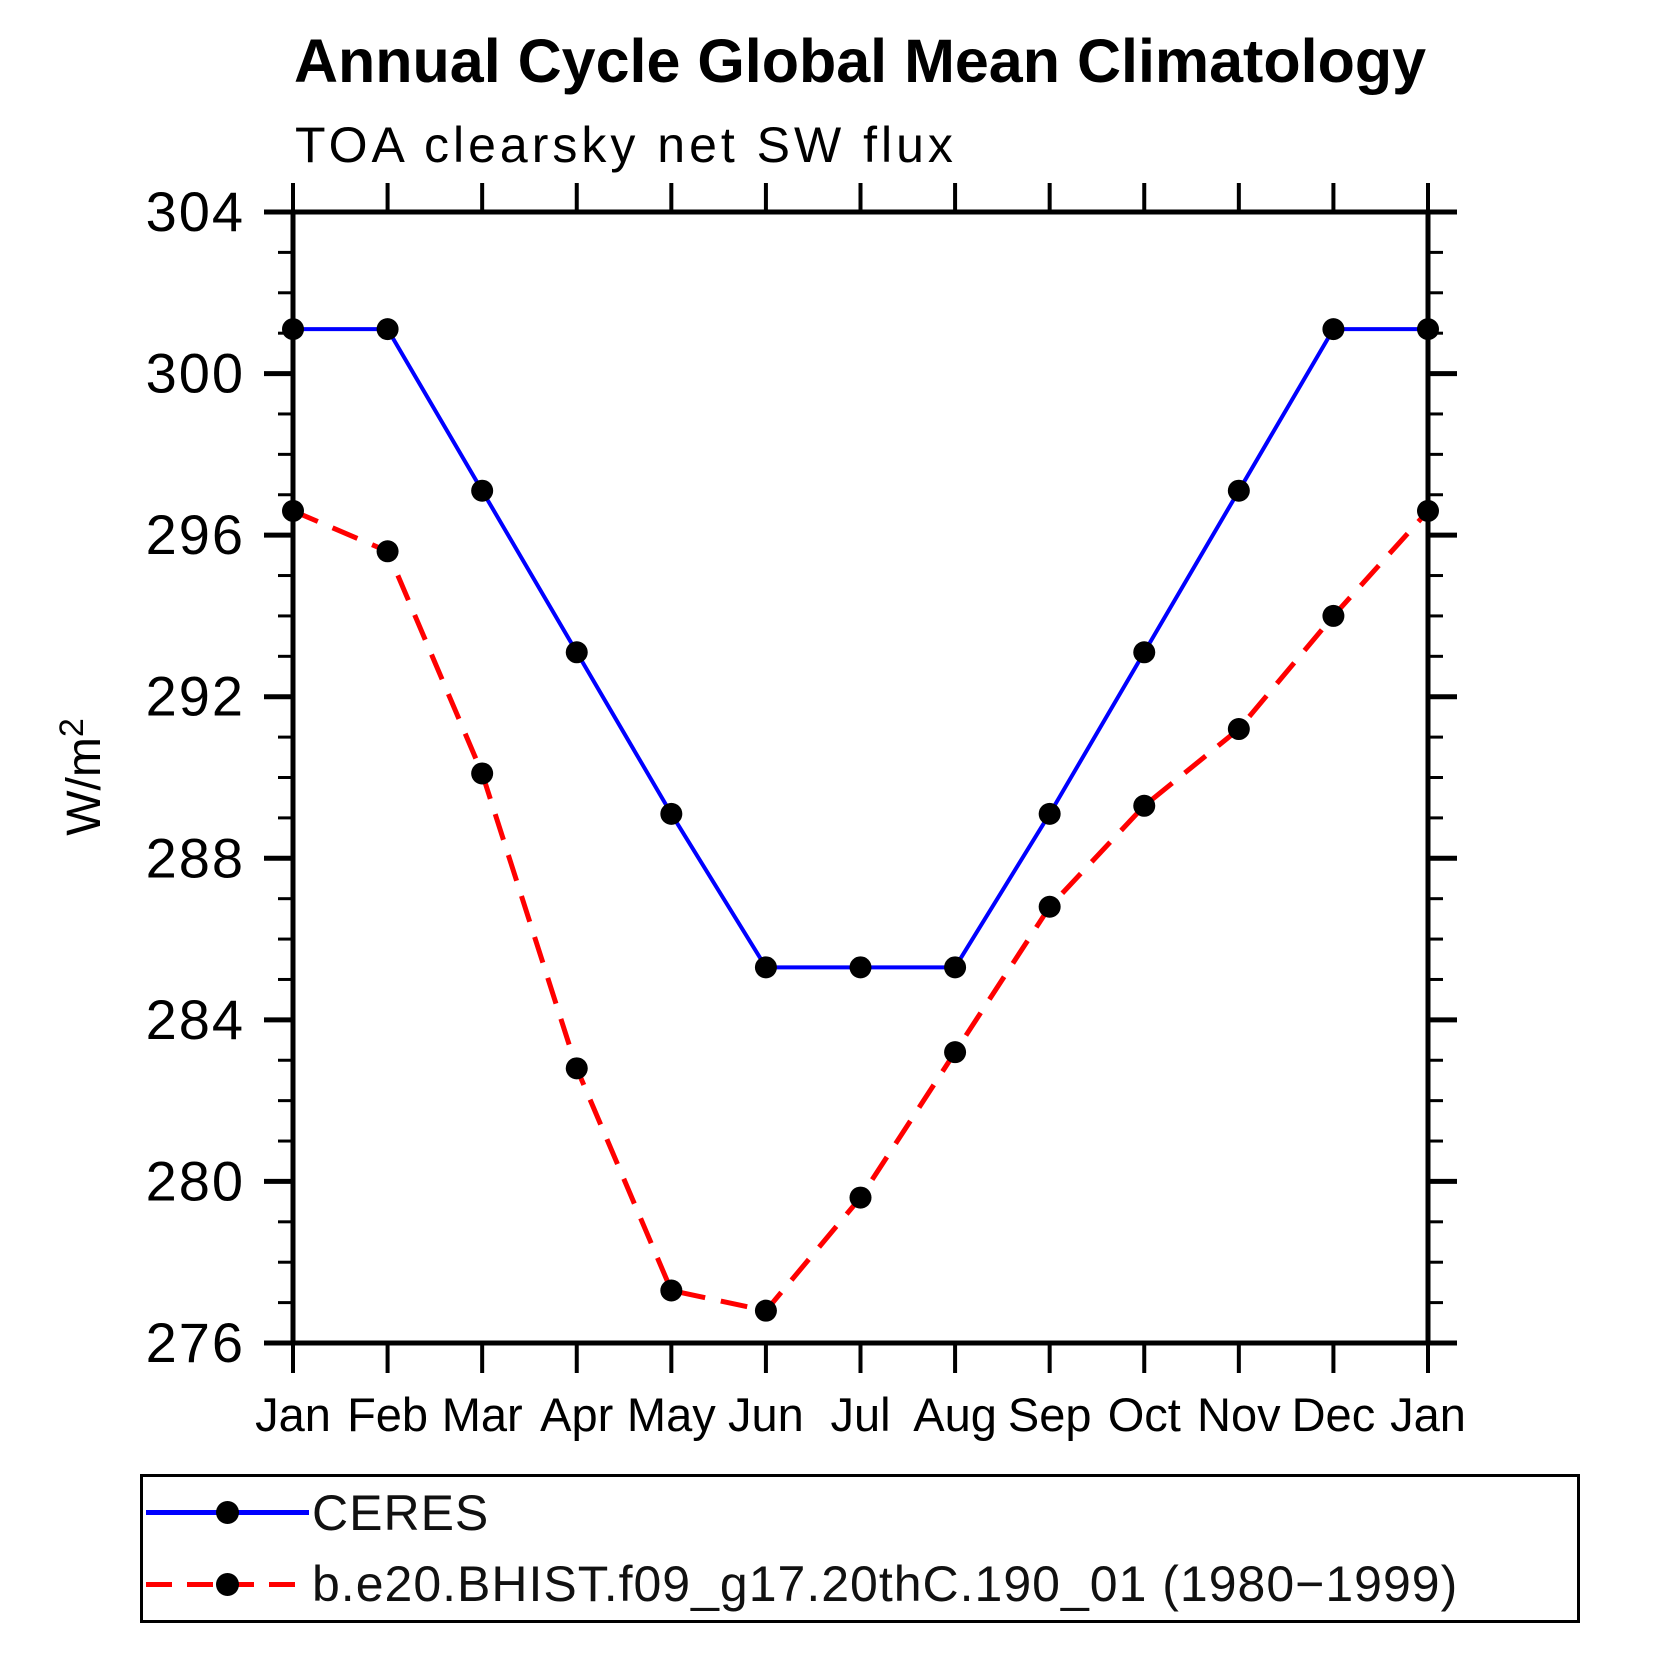  What do you see at coordinates (195, 373) in the screenshot?
I see `y-tick-label: 300` at bounding box center [195, 373].